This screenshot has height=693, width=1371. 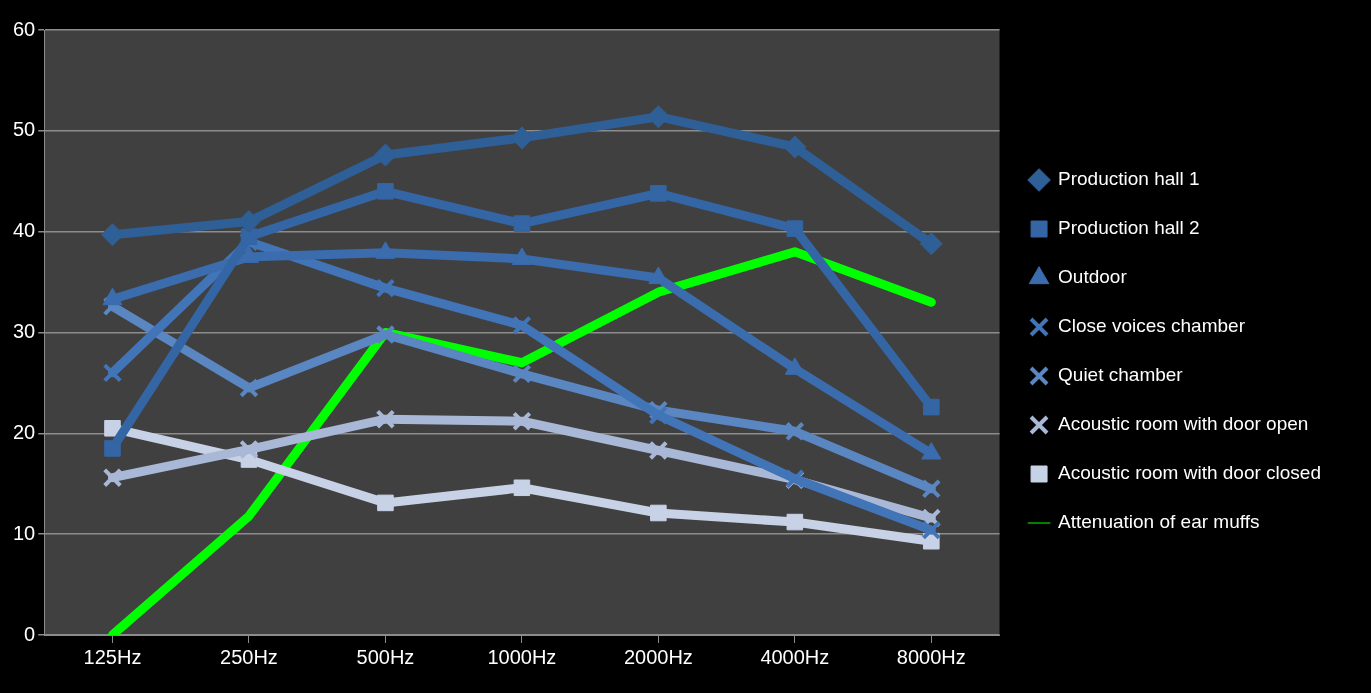 What do you see at coordinates (1159, 522) in the screenshot?
I see `legend-label: Attenuation of ear muffs` at bounding box center [1159, 522].